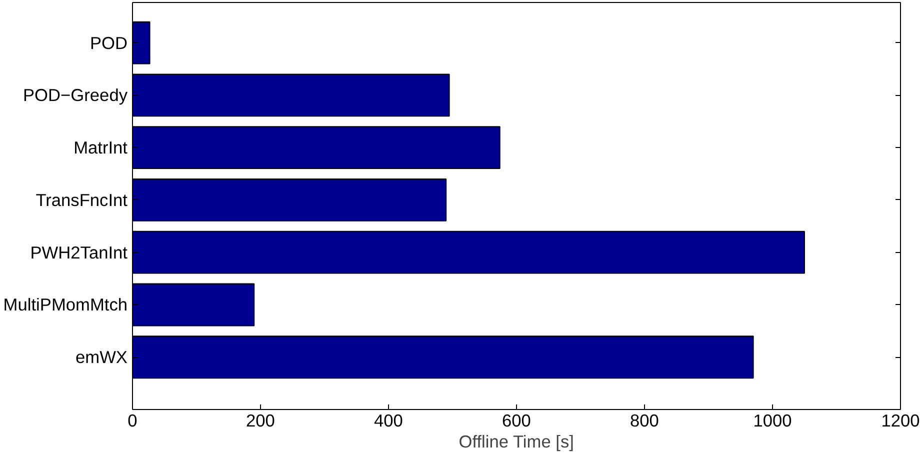 Image resolution: width=920 pixels, height=454 pixels. What do you see at coordinates (388, 420) in the screenshot?
I see `x-tick-label: 400` at bounding box center [388, 420].